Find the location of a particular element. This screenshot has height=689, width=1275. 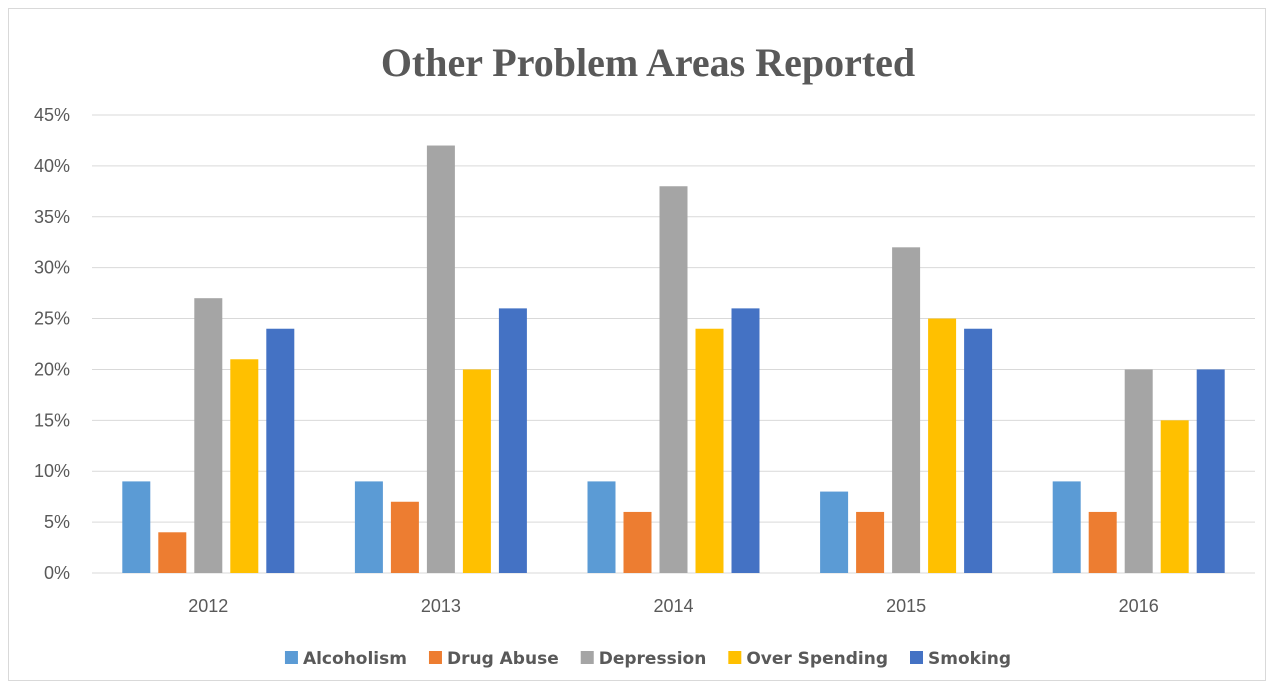

x-axis-tick-labels: 2012 2013 2014 2015 2016 is located at coordinates (673, 606).